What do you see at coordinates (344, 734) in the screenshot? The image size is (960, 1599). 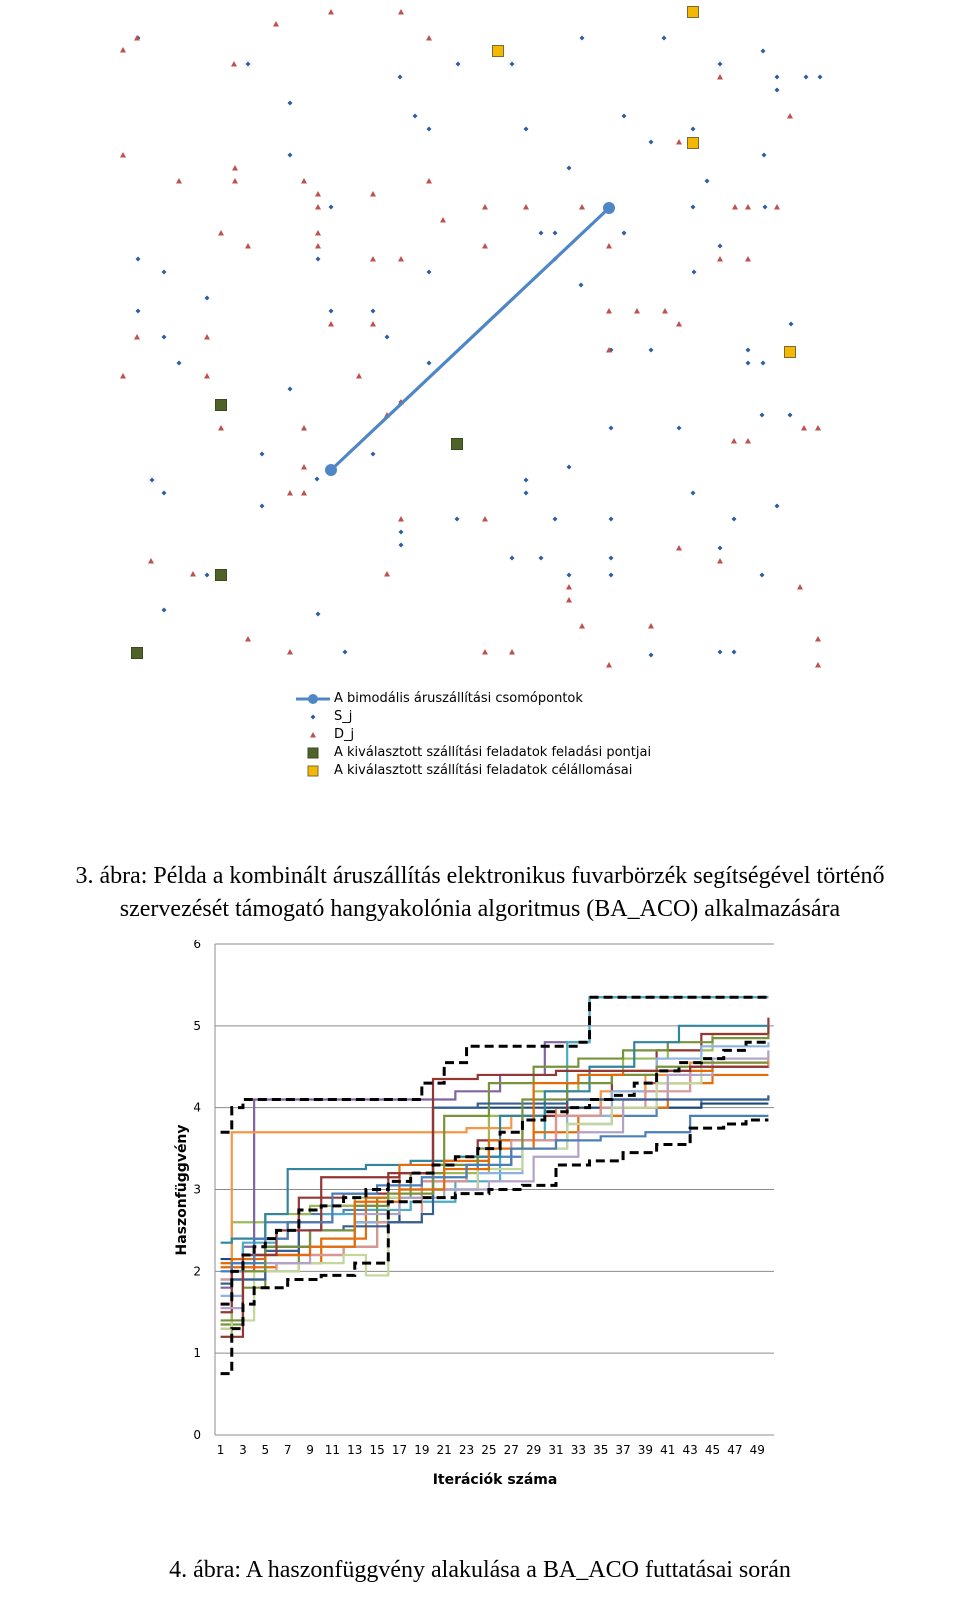 I see `legend-label-d: D_j` at bounding box center [344, 734].